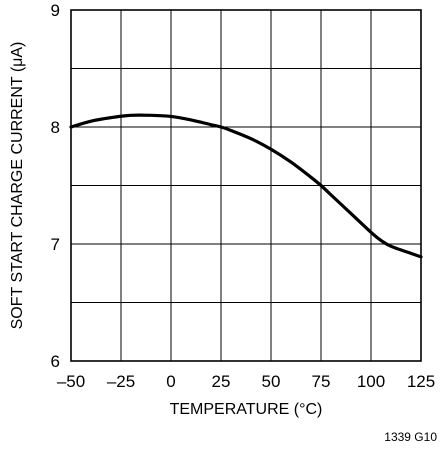 The width and height of the screenshot is (443, 450). What do you see at coordinates (321, 381) in the screenshot?
I see `x-tick-label: 75` at bounding box center [321, 381].